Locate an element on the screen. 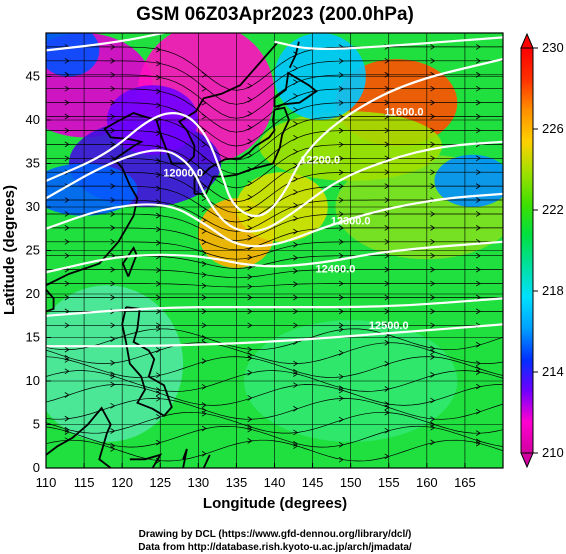 The height and width of the screenshot is (554, 566). y-tick-label: 0 is located at coordinates (36, 467).